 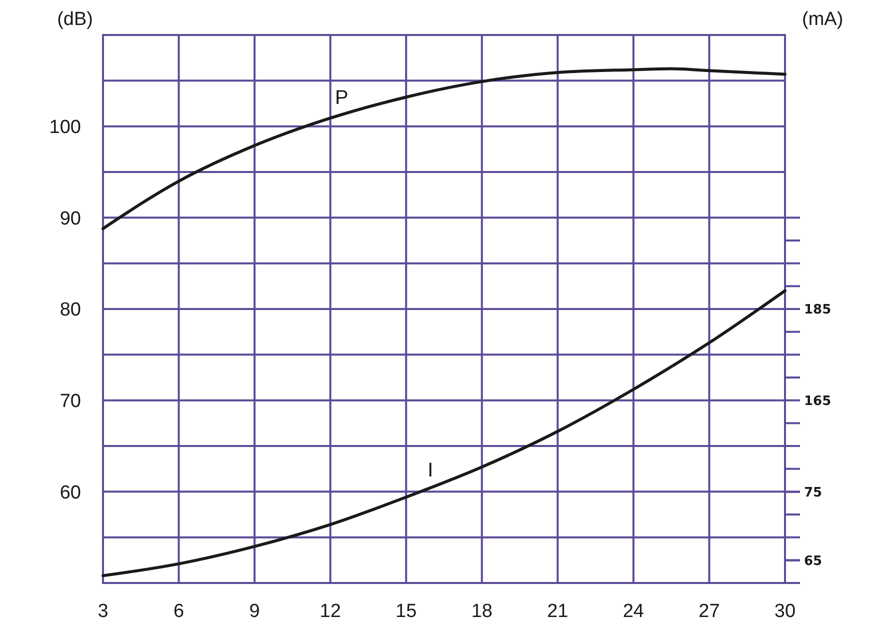 What do you see at coordinates (431, 471) in the screenshot?
I see `series-label: I` at bounding box center [431, 471].